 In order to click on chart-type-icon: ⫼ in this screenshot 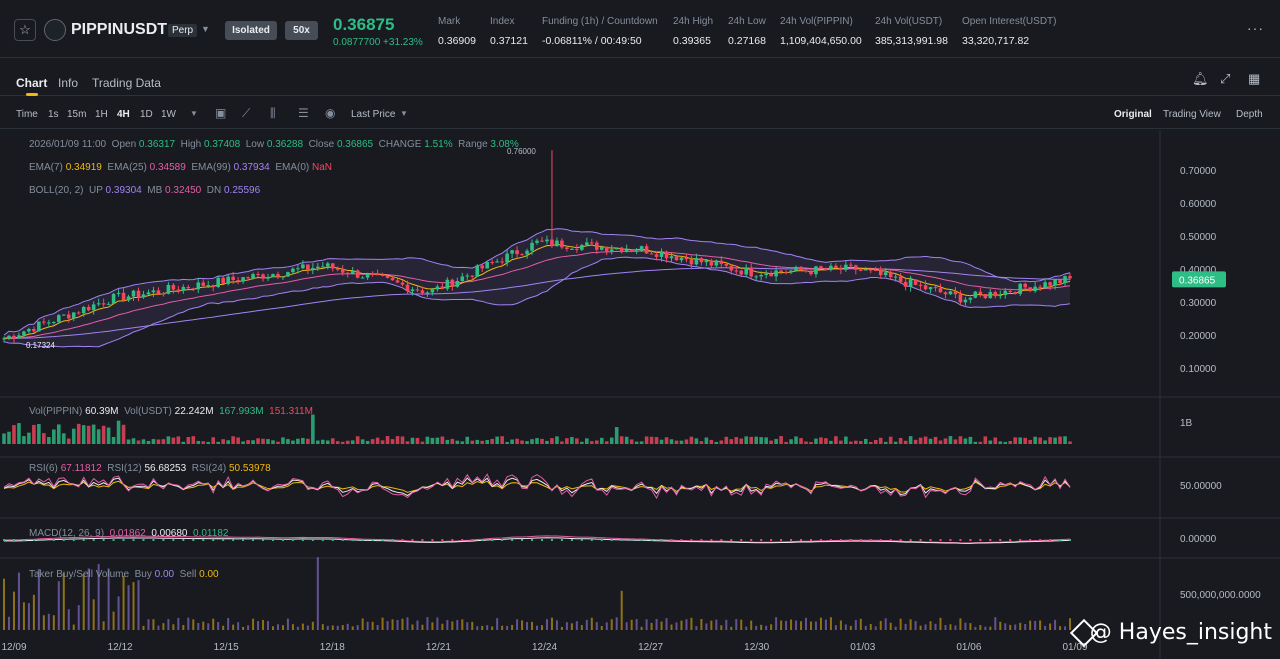, I will do `click(273, 113)`.